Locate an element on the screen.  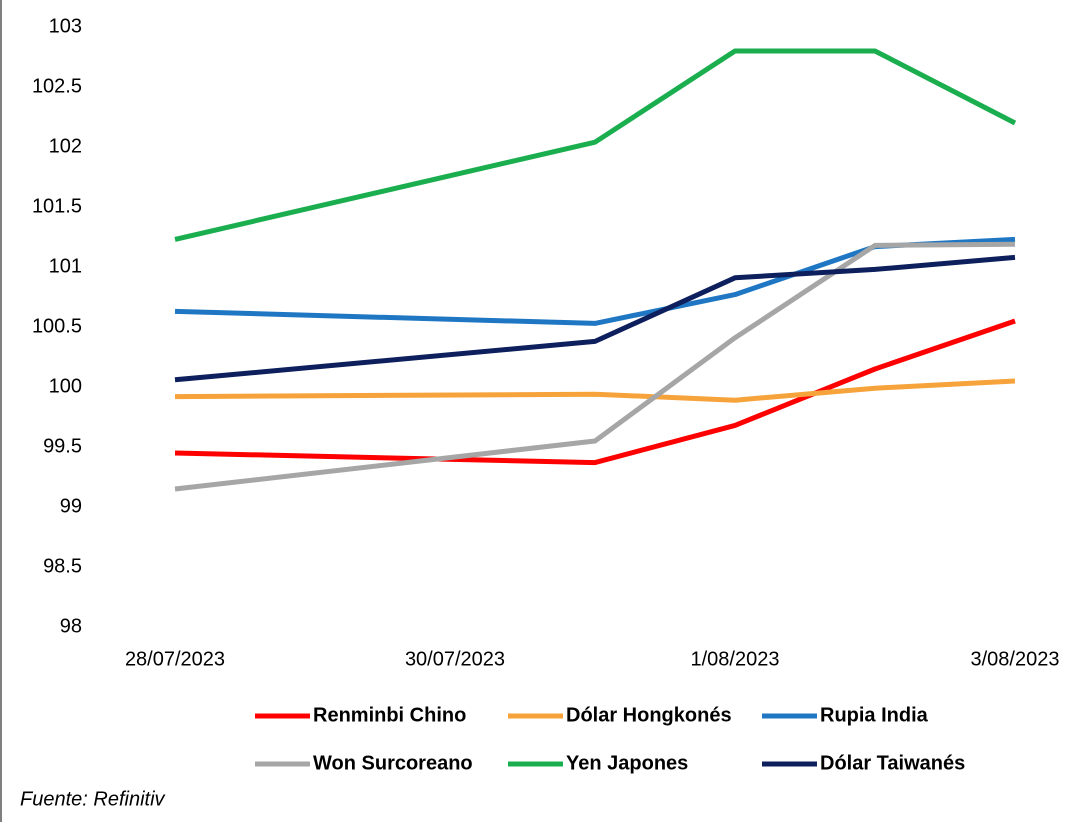
y-tick-label: 100.5 is located at coordinates (57, 326).